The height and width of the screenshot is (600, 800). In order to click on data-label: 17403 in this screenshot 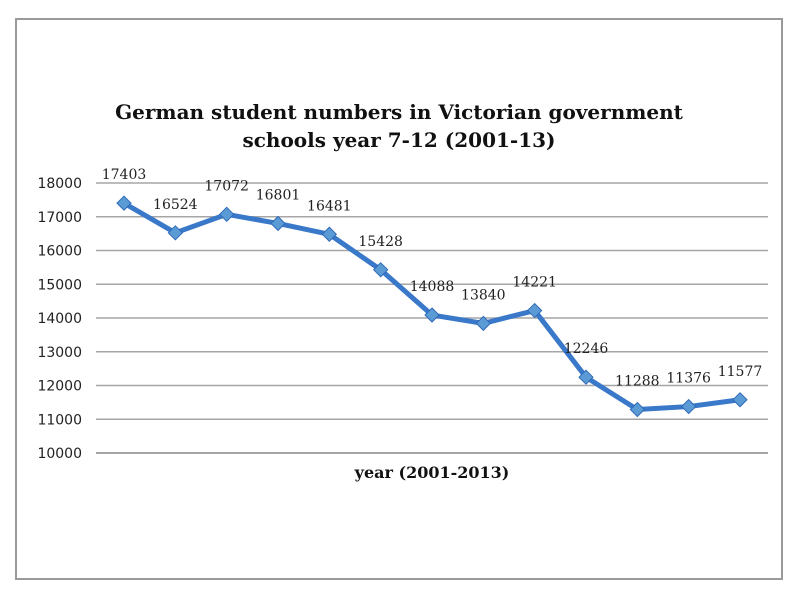, I will do `click(124, 175)`.